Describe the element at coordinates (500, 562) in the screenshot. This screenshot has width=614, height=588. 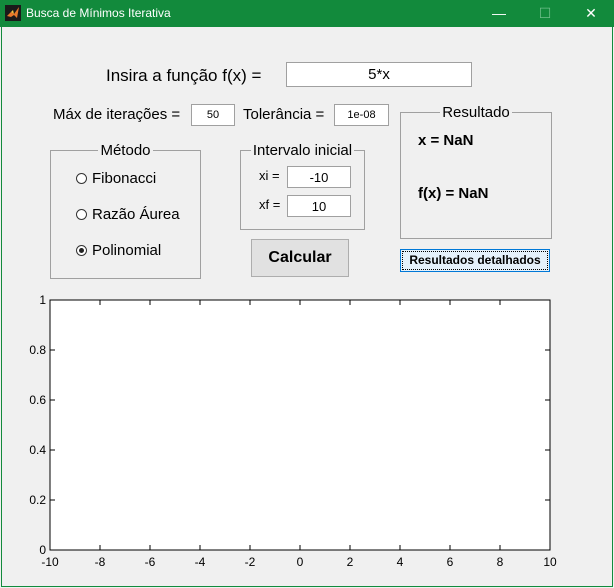
I see `x-tick-label: 8` at that location.